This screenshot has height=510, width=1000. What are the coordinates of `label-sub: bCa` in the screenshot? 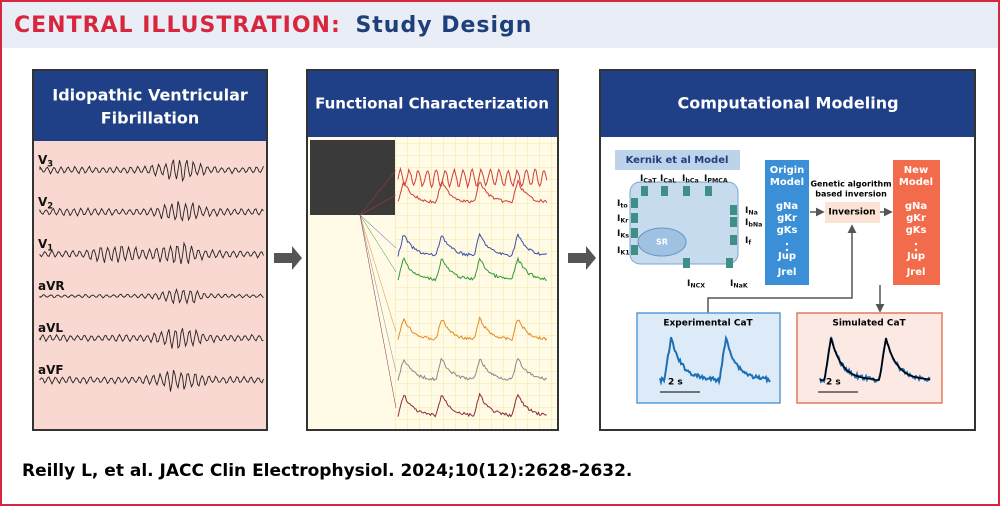 It's located at (691, 181).